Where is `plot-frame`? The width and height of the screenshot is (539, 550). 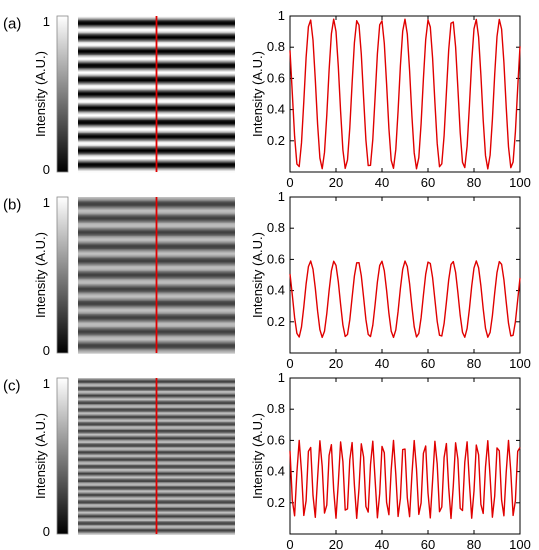
plot-frame is located at coordinates (405, 275).